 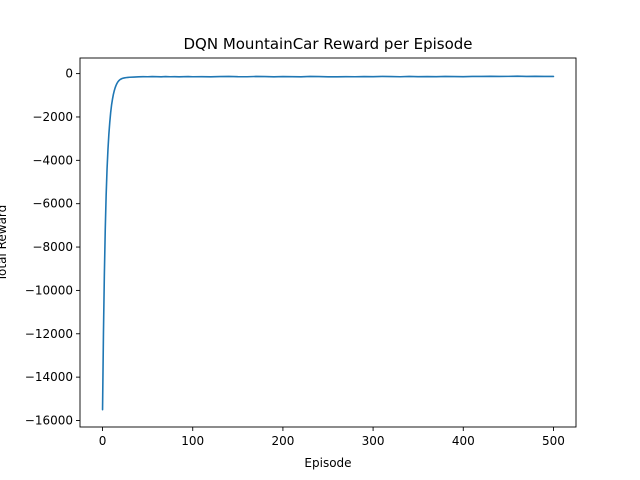 I want to click on x-tick-label: 0, so click(x=103, y=441).